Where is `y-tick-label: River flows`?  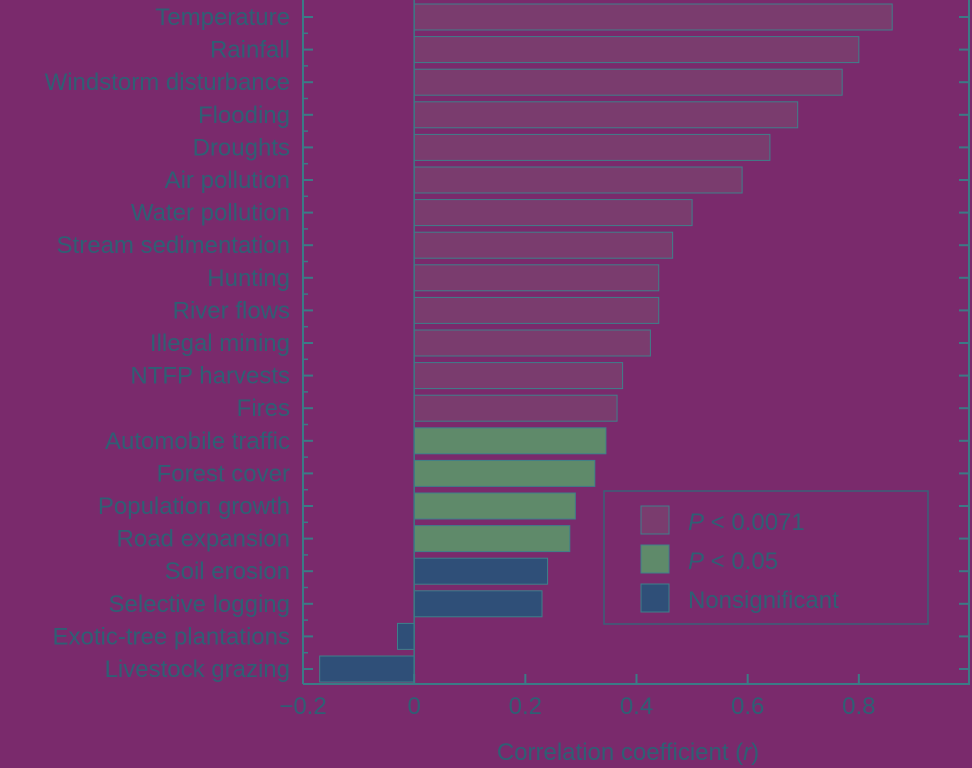 y-tick-label: River flows is located at coordinates (231, 310).